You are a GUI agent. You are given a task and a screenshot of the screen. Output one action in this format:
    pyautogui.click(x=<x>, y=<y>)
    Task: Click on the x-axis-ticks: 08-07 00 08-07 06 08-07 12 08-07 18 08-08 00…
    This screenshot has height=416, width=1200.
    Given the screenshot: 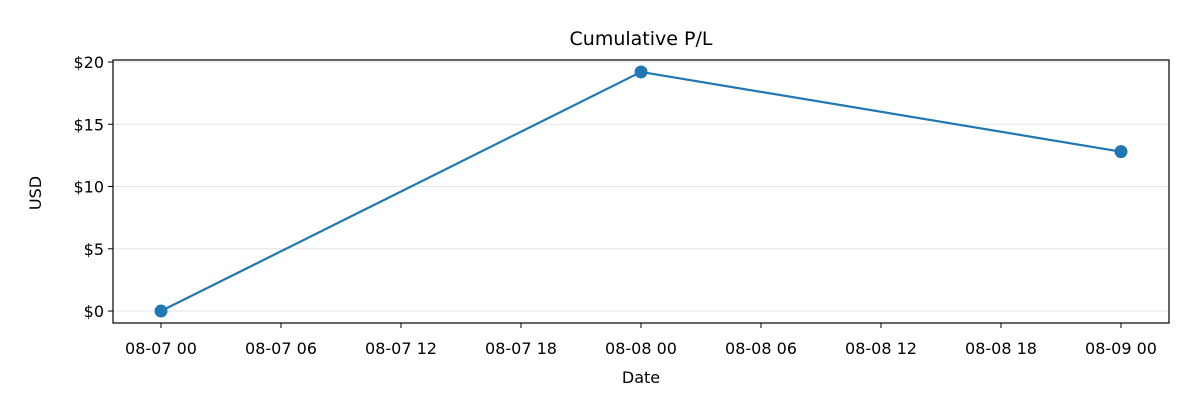 What is the action you would take?
    pyautogui.click(x=641, y=340)
    